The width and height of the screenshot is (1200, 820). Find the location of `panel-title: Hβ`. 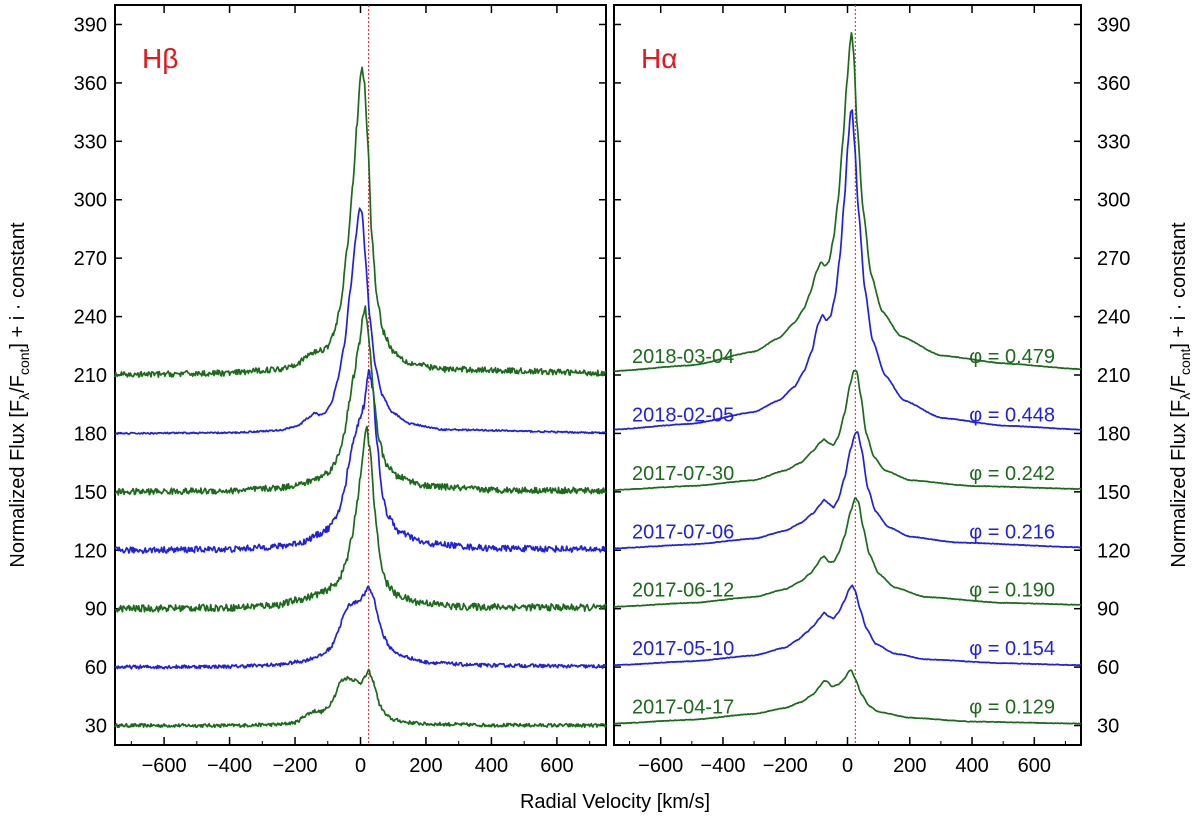

panel-title: Hβ is located at coordinates (160, 58).